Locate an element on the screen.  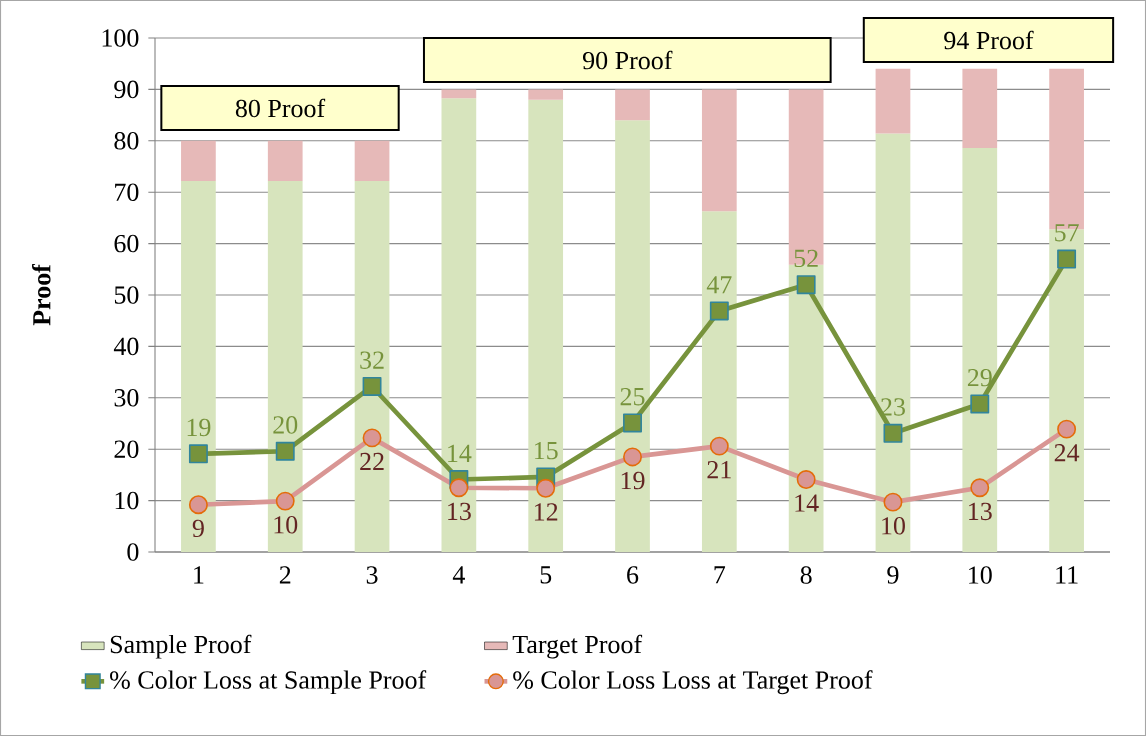
data-label: 52 is located at coordinates (806, 258).